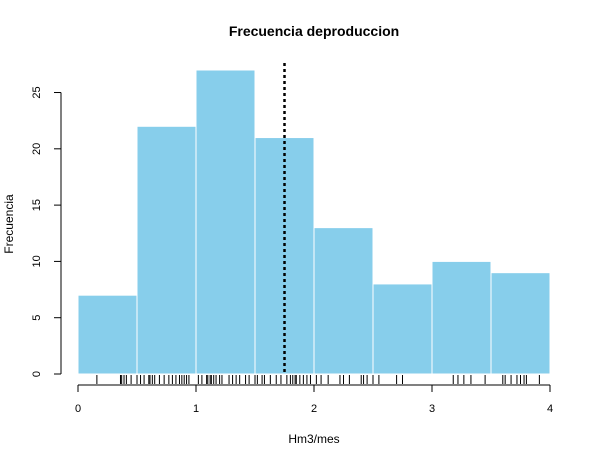  I want to click on y-axis-label: Frecuencia, so click(9, 224).